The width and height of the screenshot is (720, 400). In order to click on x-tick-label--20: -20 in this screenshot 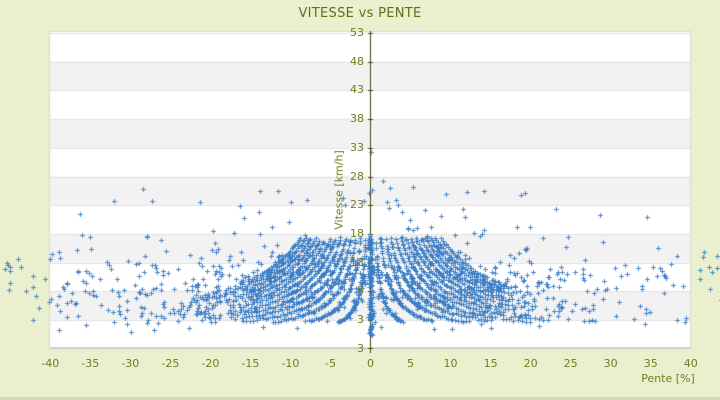, I will do `click(210, 363)`.